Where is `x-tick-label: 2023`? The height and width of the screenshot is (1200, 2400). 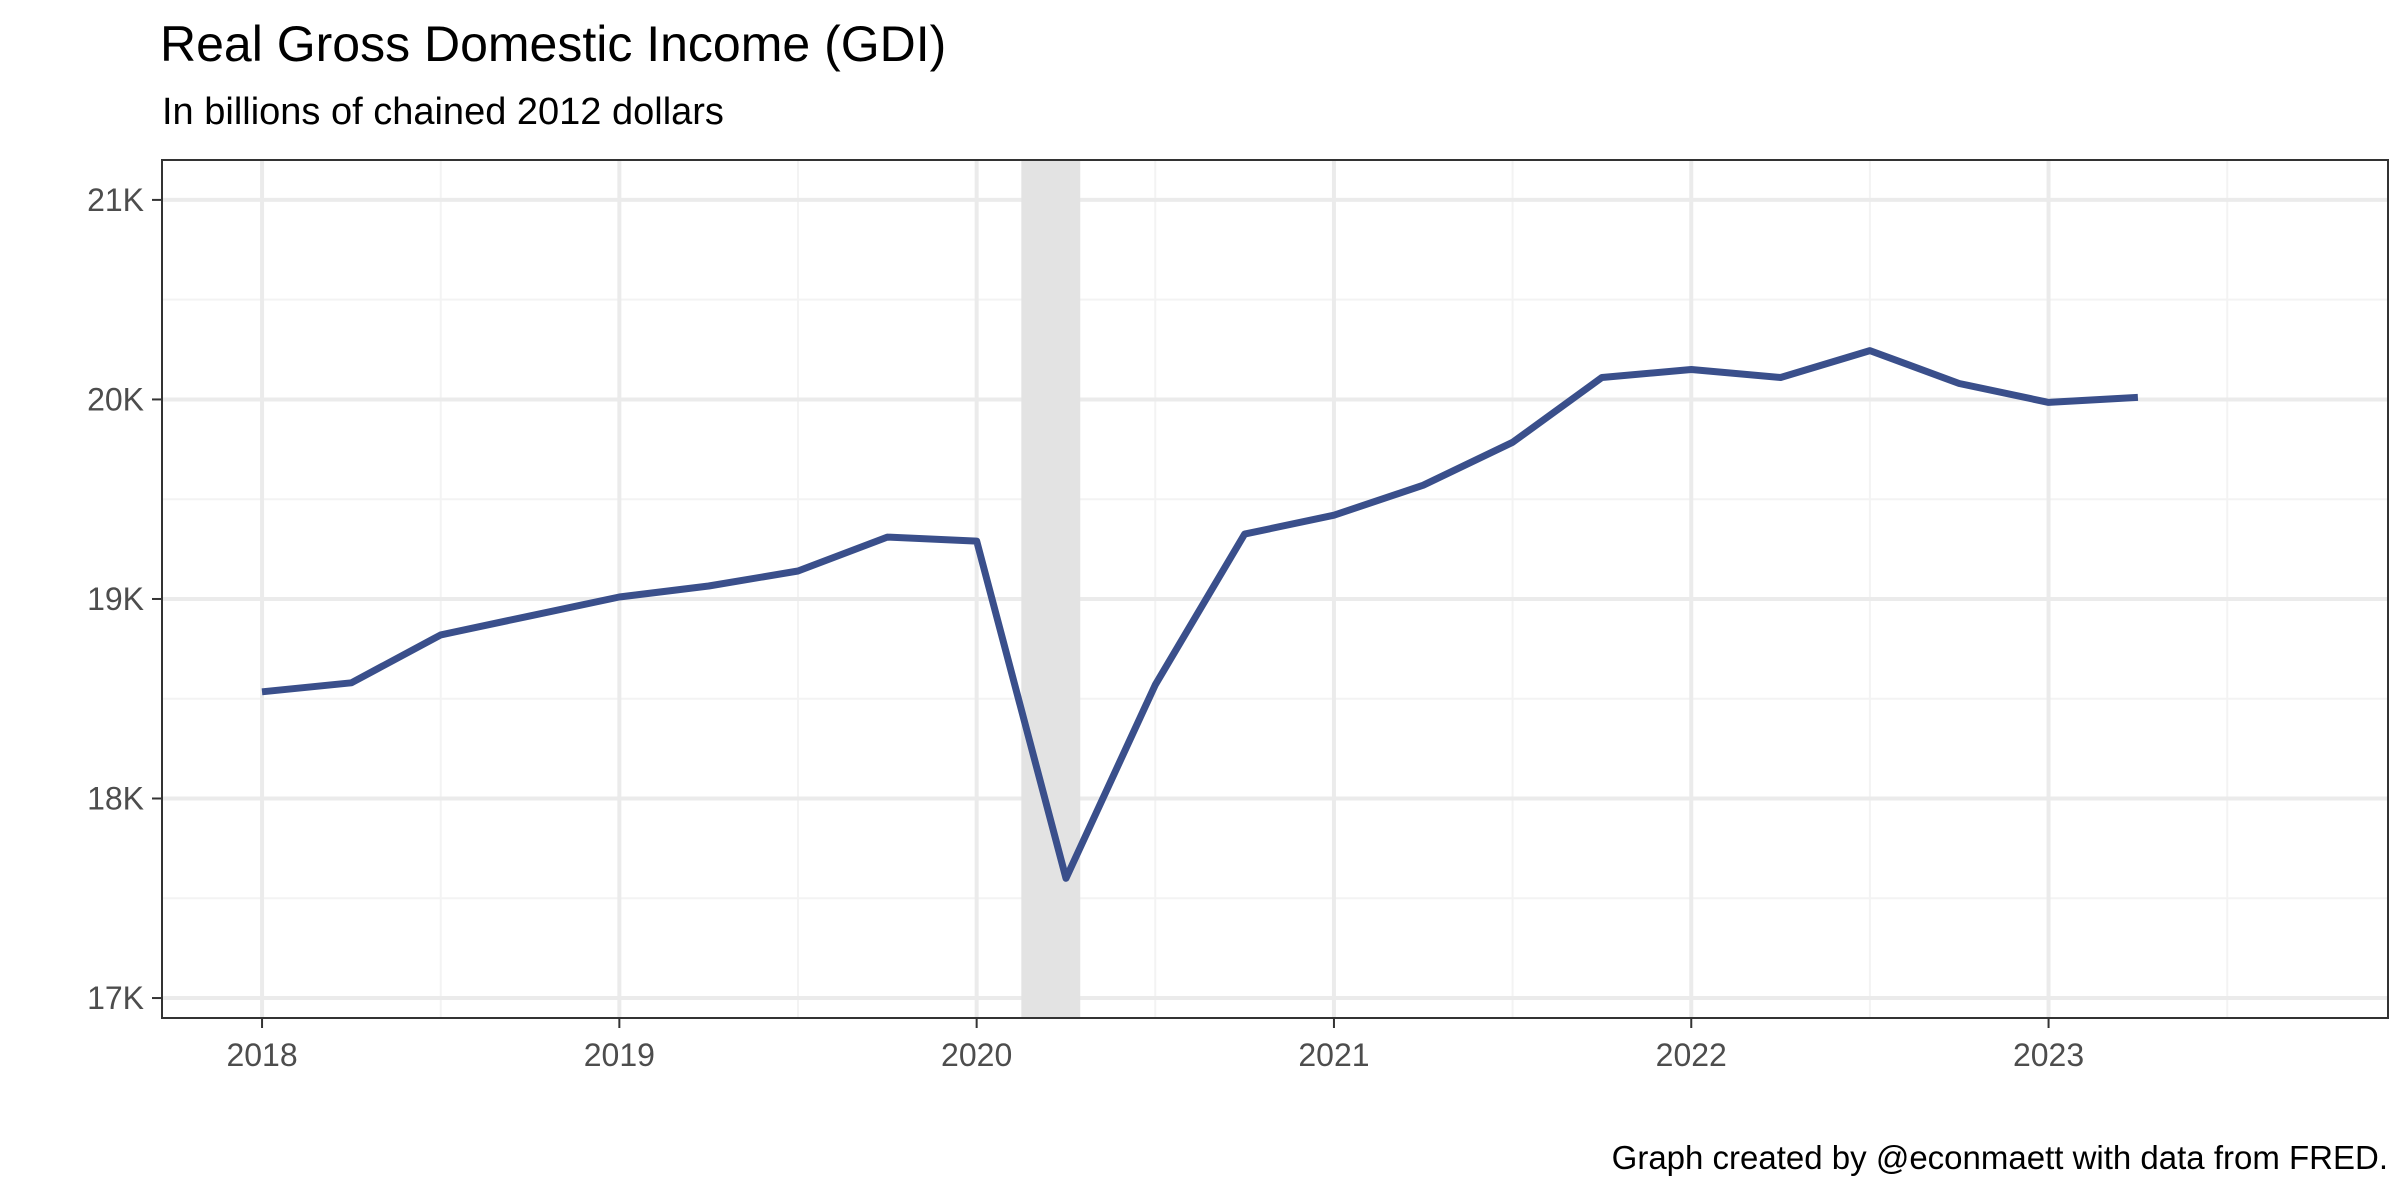 x-tick-label: 2023 is located at coordinates (2048, 1055).